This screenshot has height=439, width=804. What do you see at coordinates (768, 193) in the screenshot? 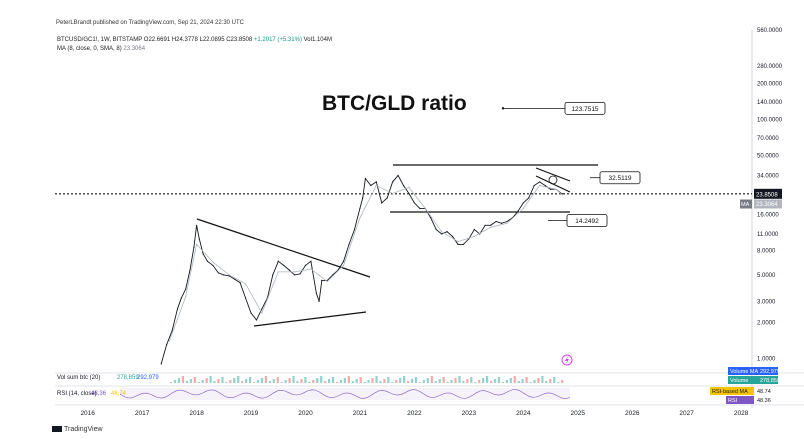
I see `last-price-tag` at bounding box center [768, 193].